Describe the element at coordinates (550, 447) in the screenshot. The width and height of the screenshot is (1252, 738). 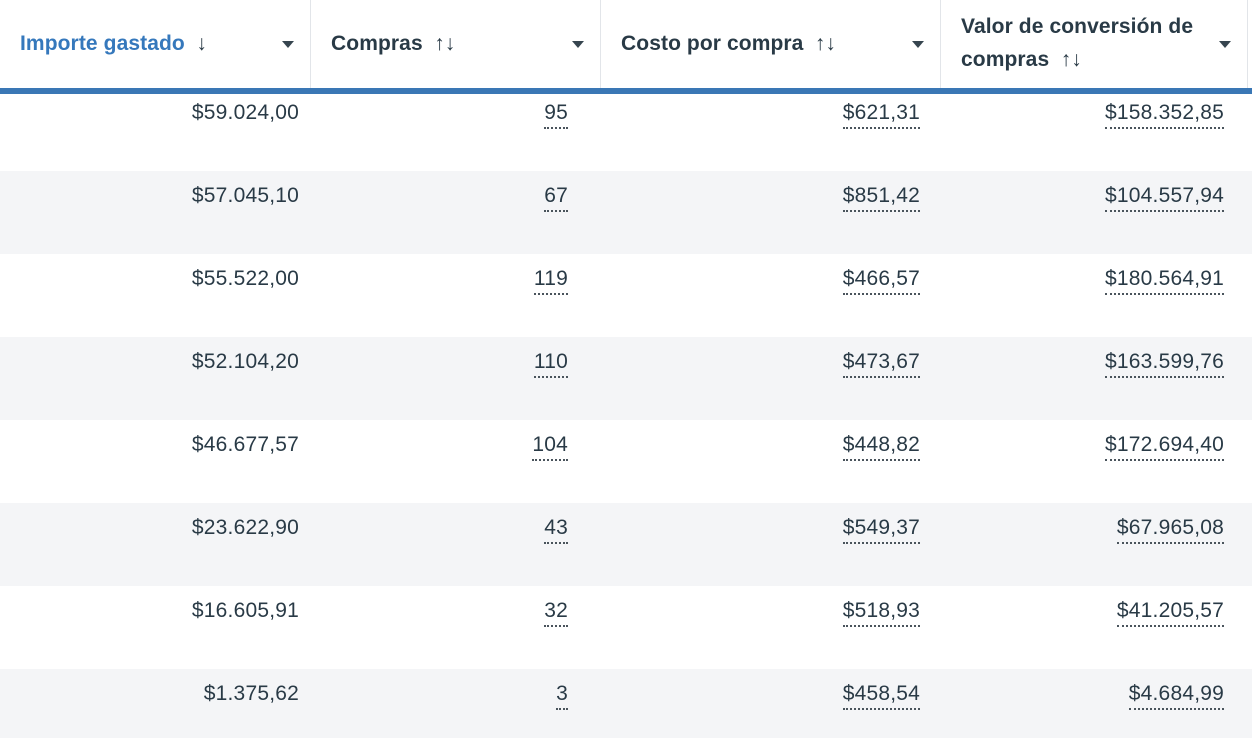
I see `metric-value-with-tooltip: 104` at that location.